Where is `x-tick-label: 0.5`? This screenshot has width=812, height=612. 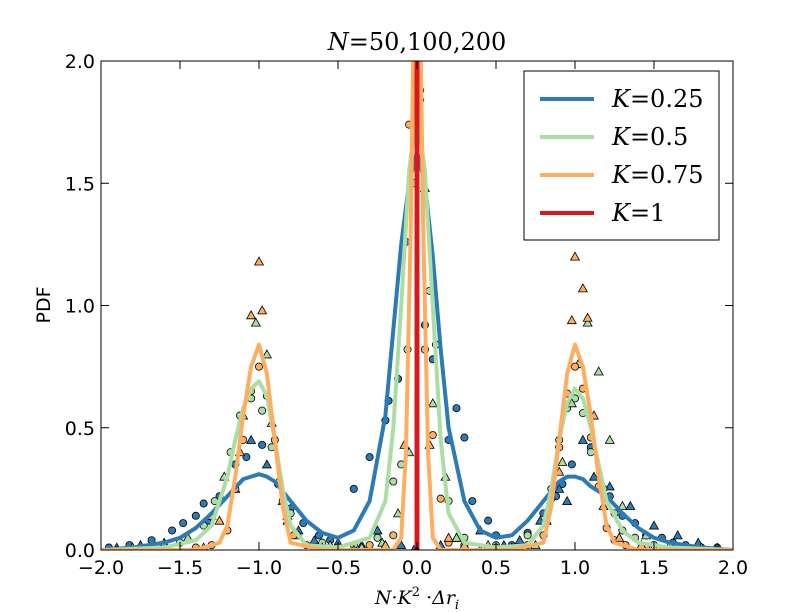
x-tick-label: 0.5 is located at coordinates (496, 568).